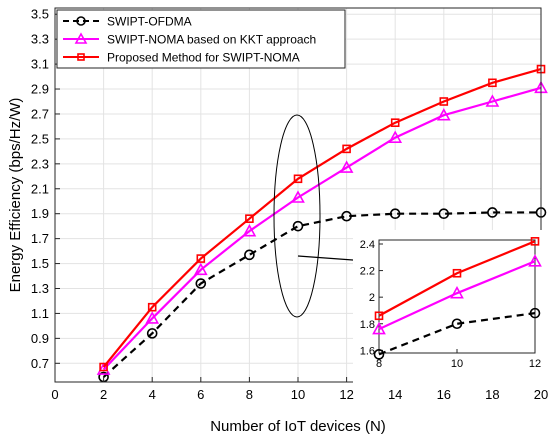 This screenshot has width=550, height=438. I want to click on x-tick-label: 12, so click(346, 394).